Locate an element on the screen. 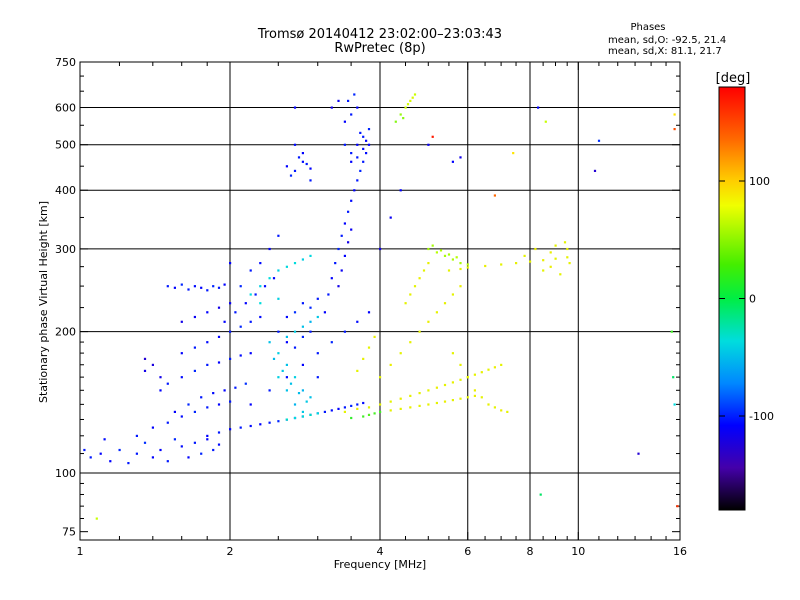 The height and width of the screenshot is (600, 800). x-tick-label: 2 is located at coordinates (230, 551).